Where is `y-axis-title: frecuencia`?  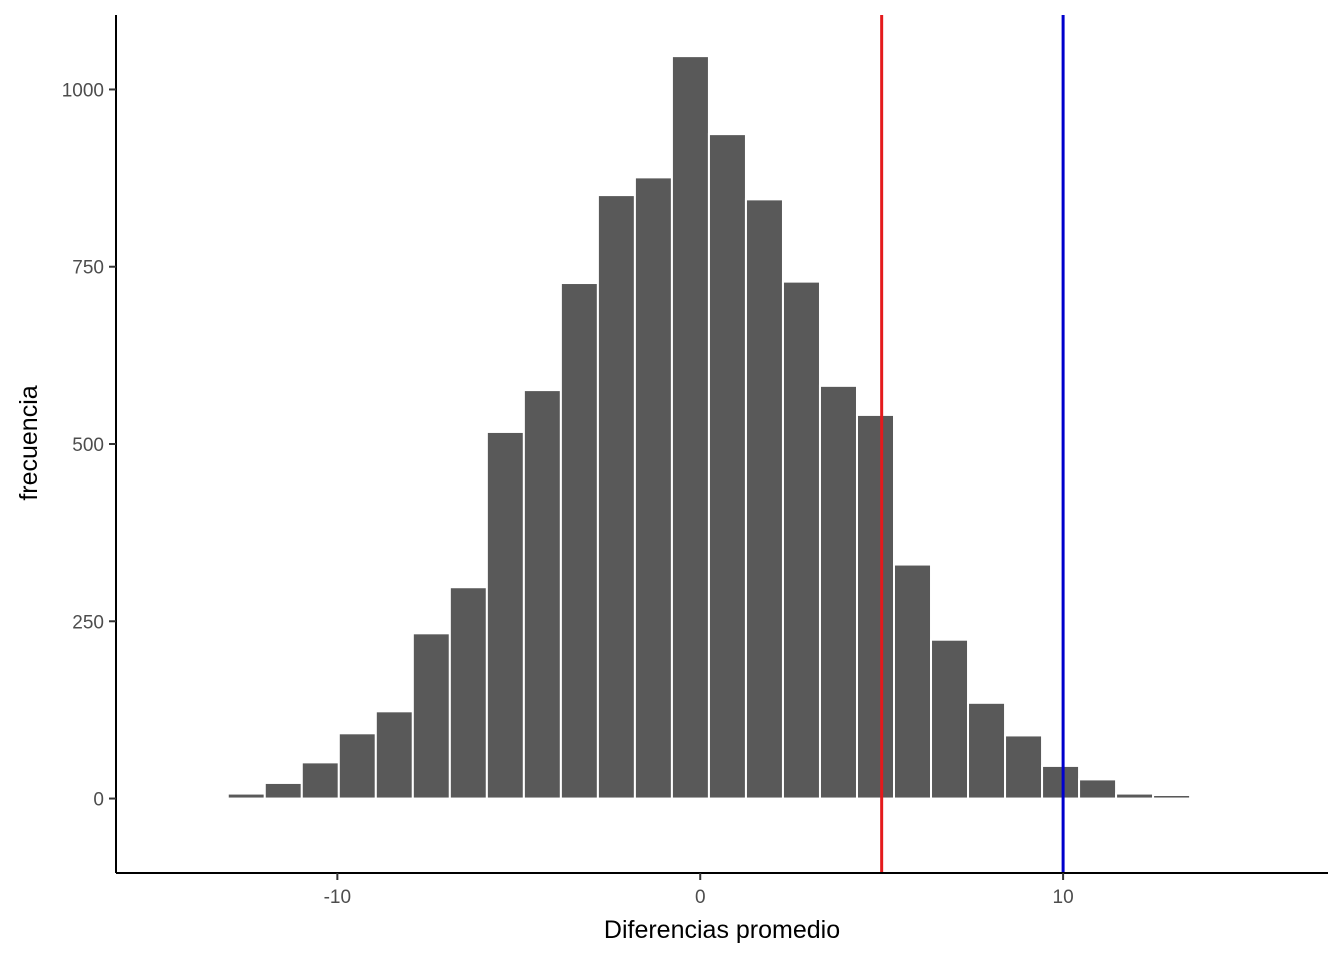
y-axis-title: frecuencia is located at coordinates (29, 442).